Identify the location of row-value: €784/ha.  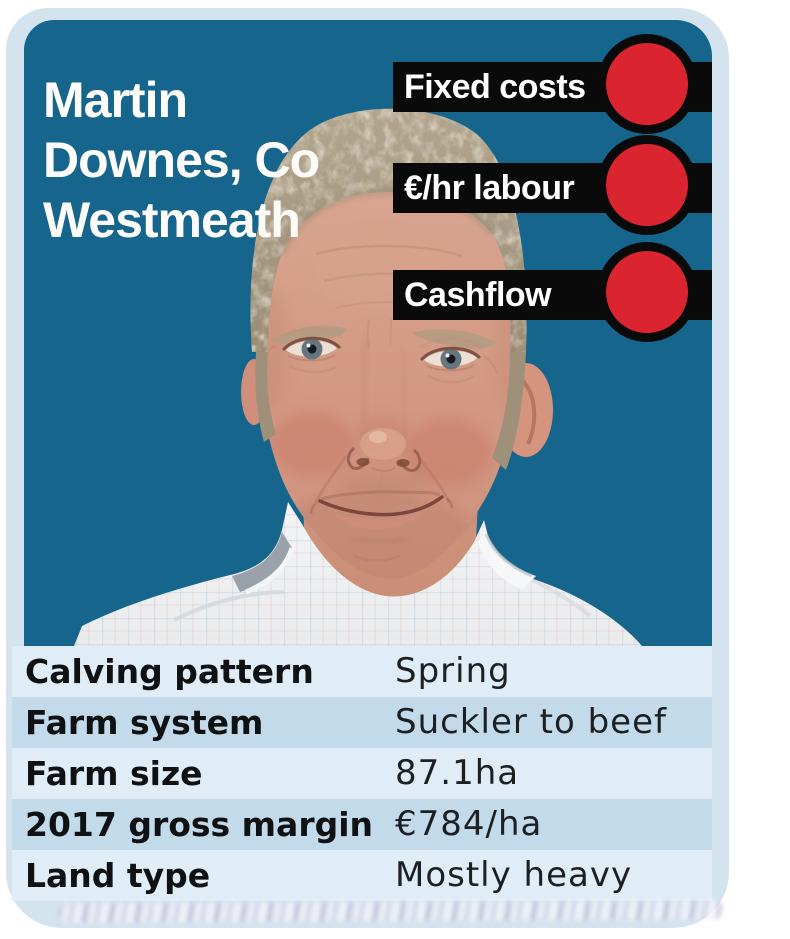
(469, 824).